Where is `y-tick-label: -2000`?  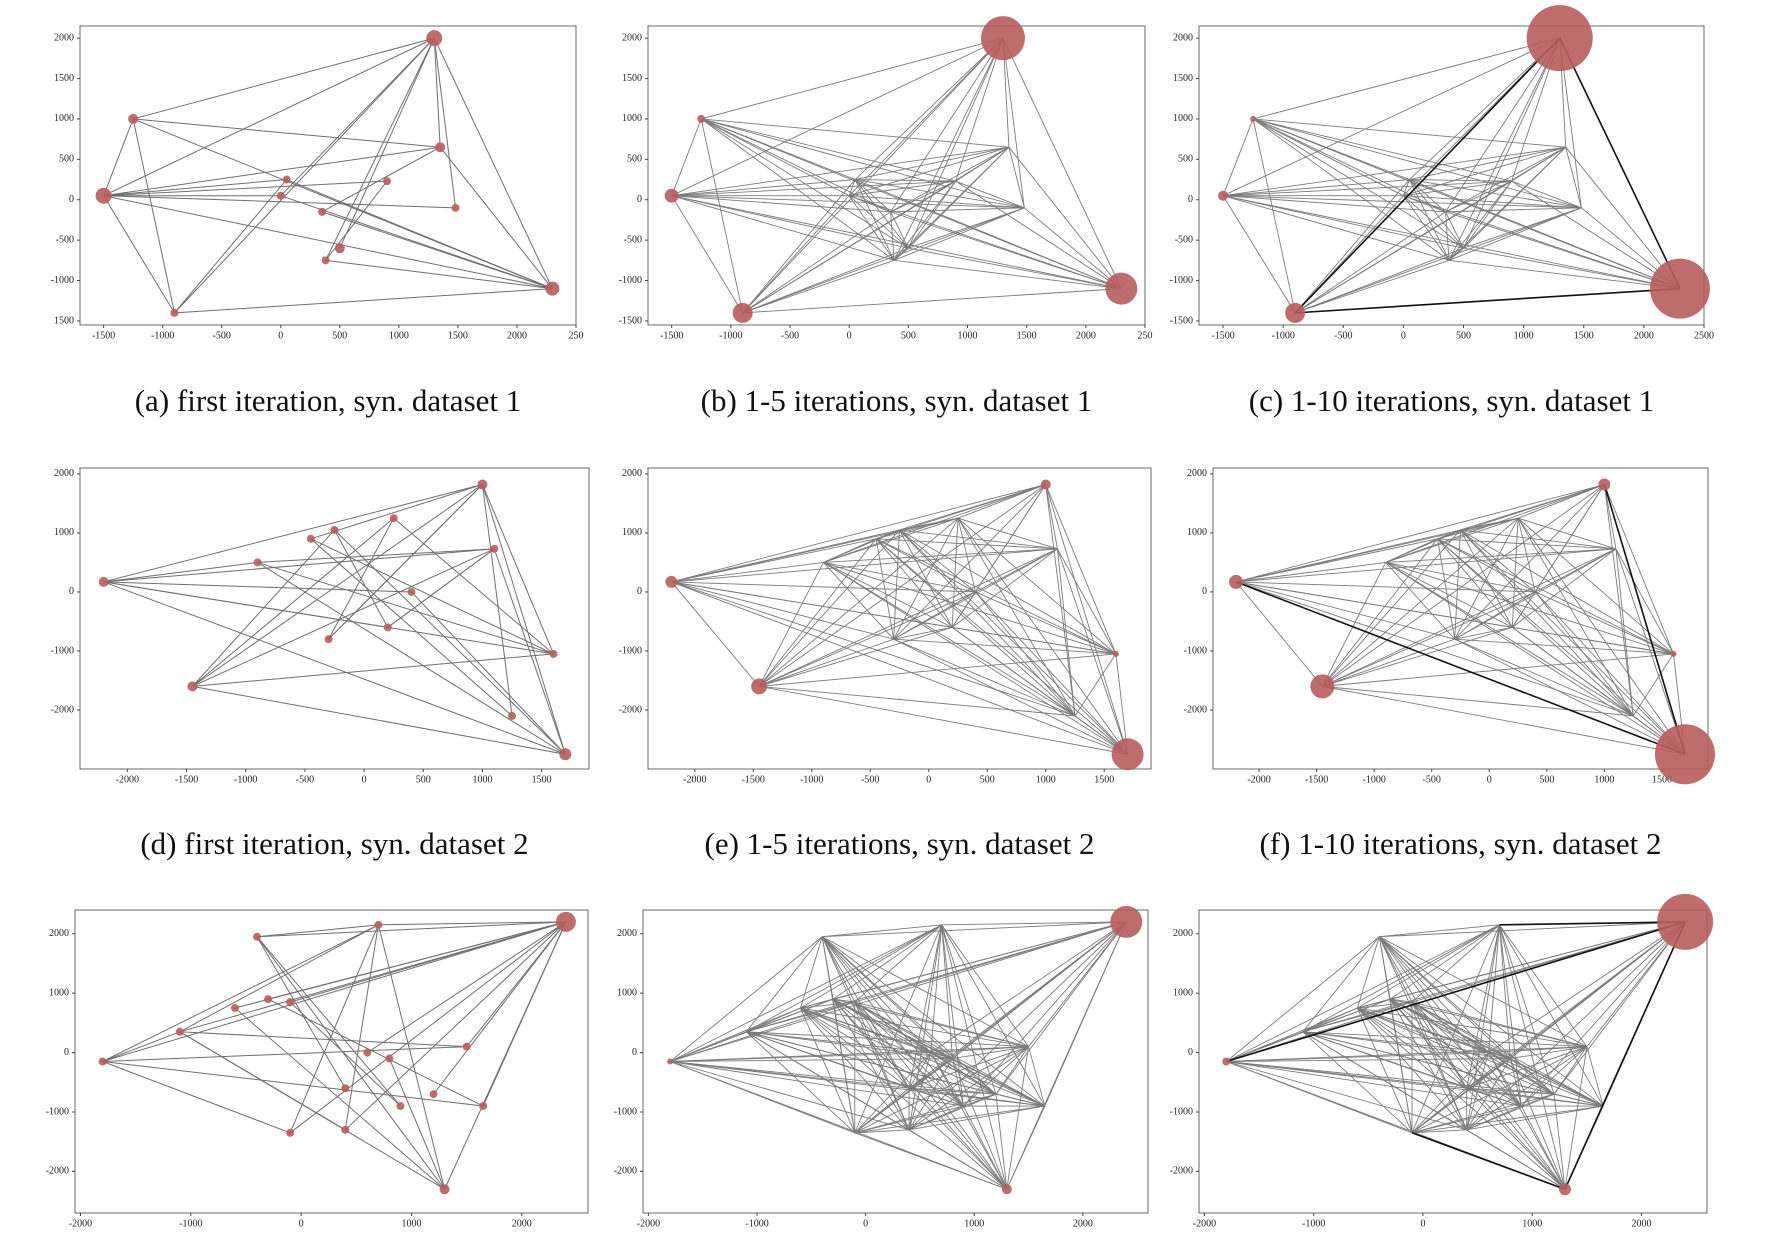 y-tick-label: -2000 is located at coordinates (1195, 709).